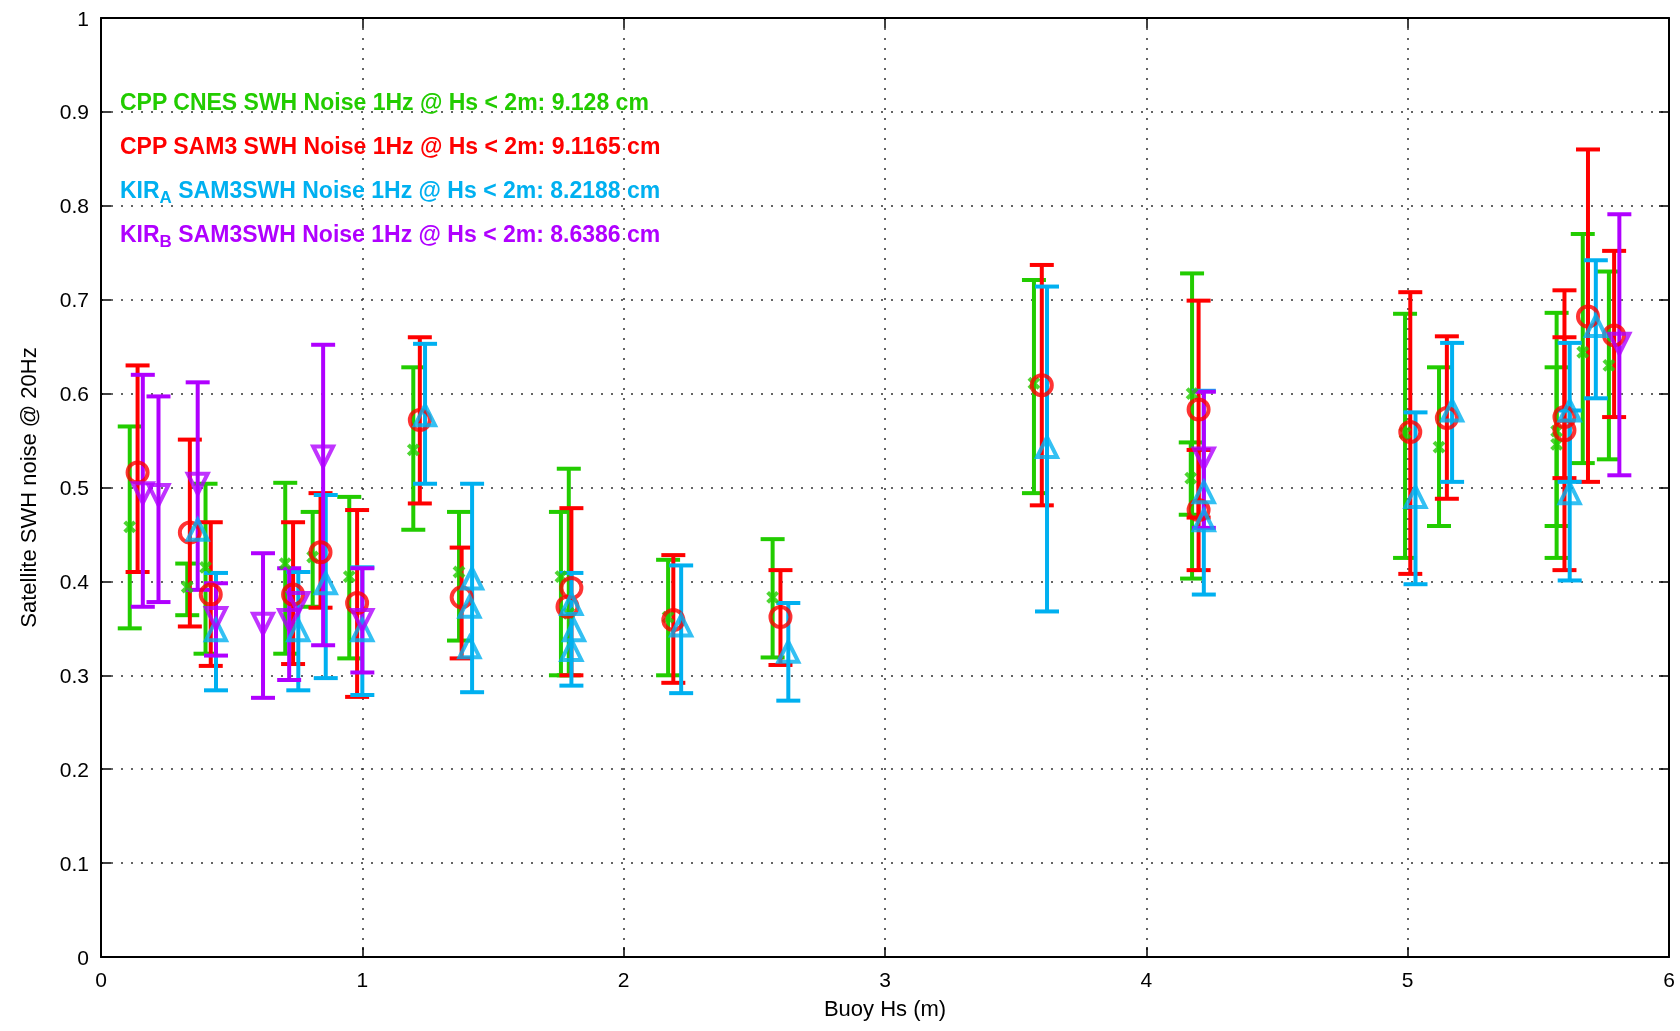  Describe the element at coordinates (74, 487) in the screenshot. I see `y-tick-label: 0.5` at that location.